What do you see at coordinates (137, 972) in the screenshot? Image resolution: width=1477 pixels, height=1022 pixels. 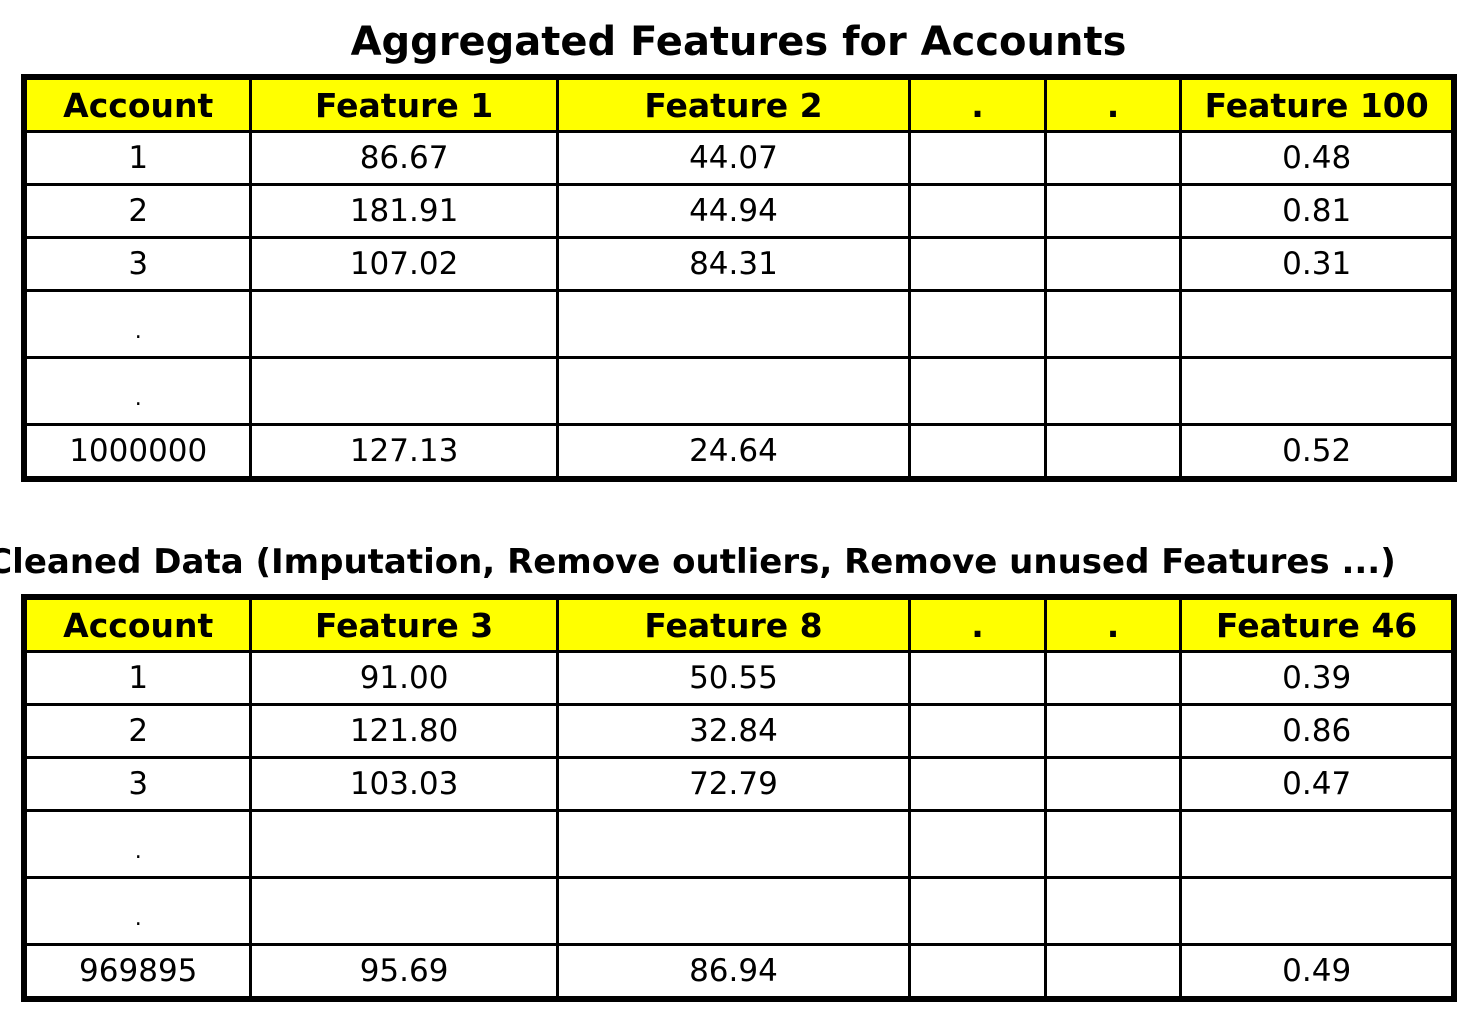 I see `table-cell: 969895` at bounding box center [137, 972].